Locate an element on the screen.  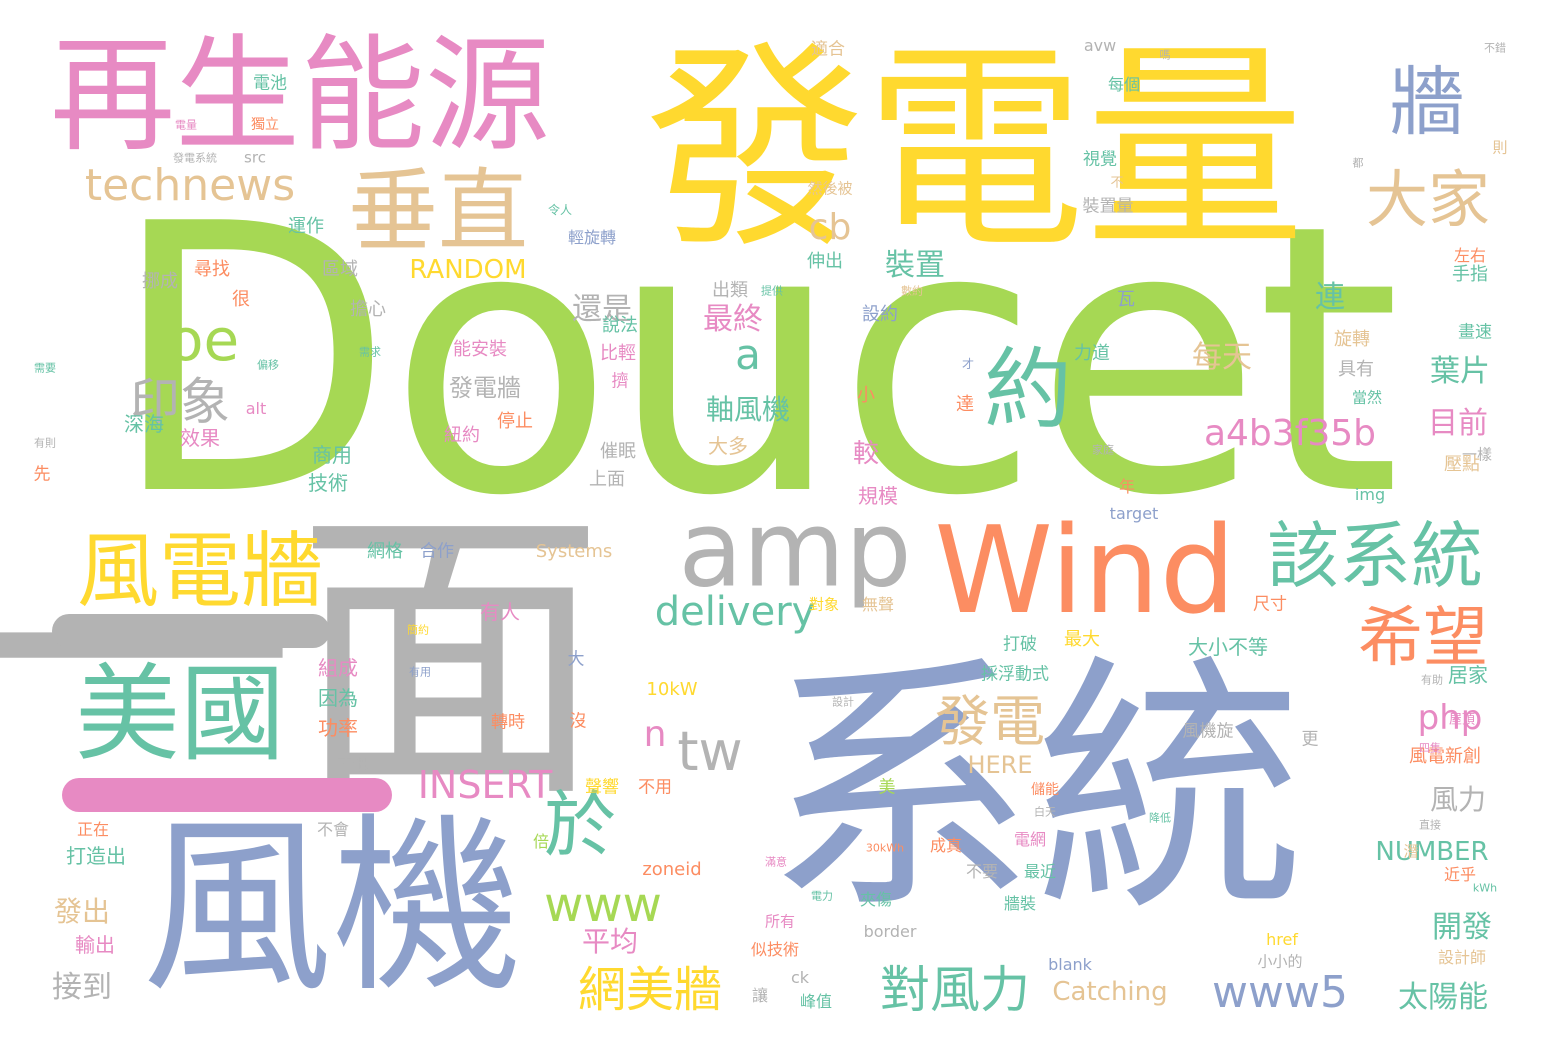
word-jiao: 較 is located at coordinates (866, 454).